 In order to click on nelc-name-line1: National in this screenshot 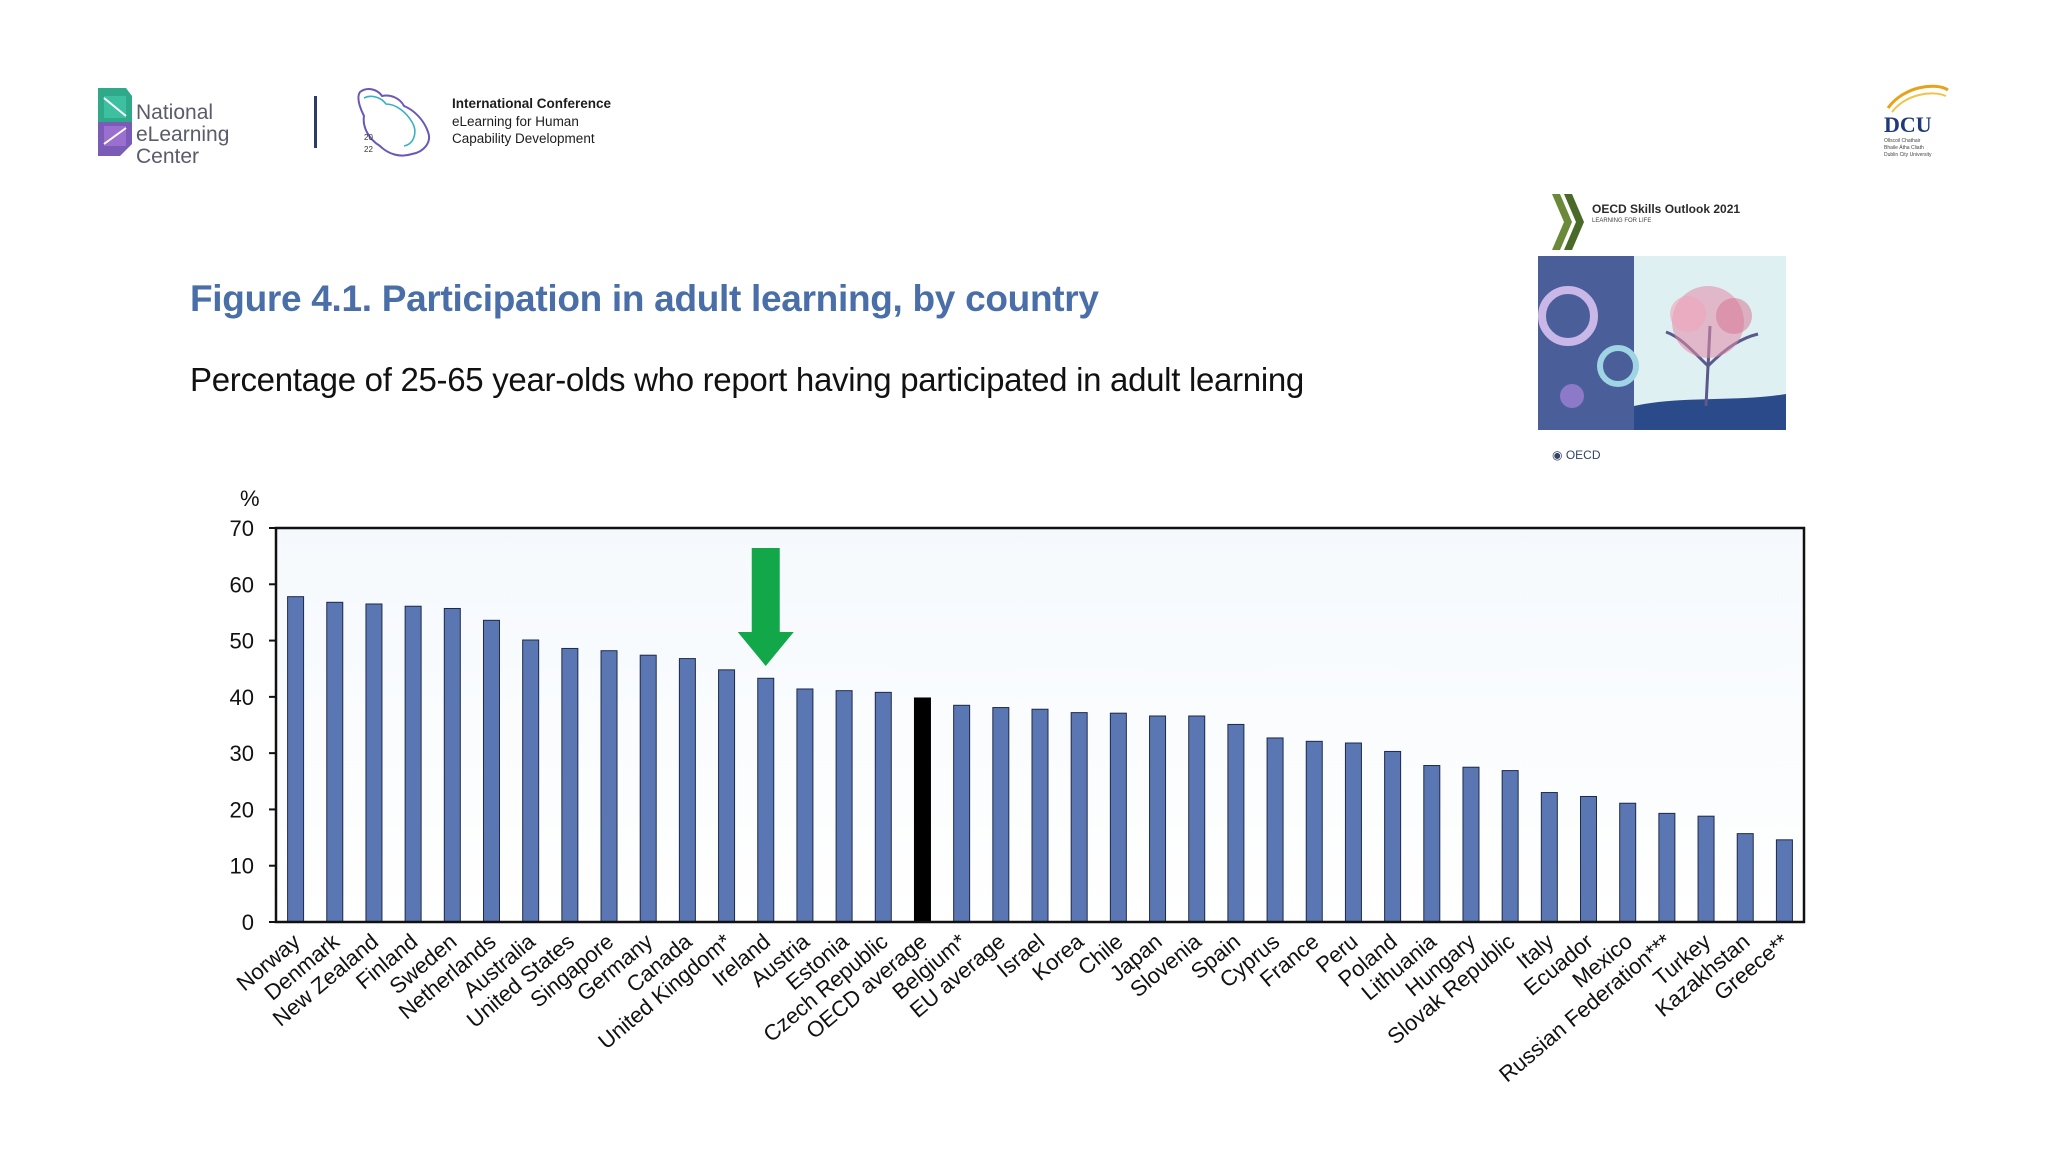, I will do `click(175, 112)`.